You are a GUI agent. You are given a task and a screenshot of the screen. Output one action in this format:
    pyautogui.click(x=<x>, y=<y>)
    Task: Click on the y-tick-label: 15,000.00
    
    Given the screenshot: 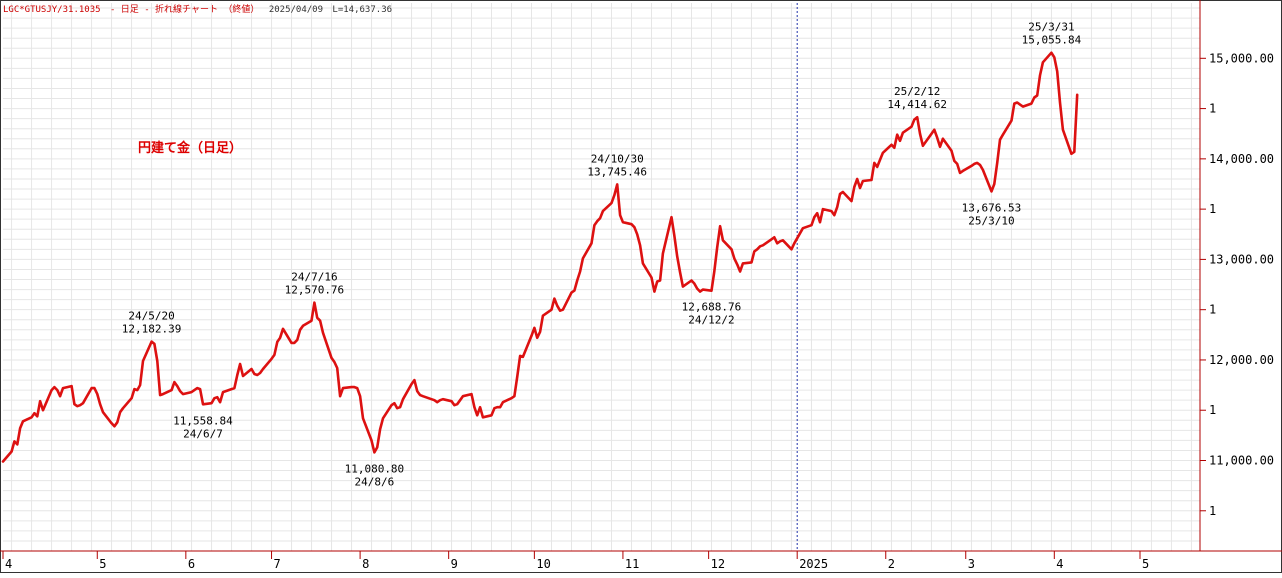 What is the action you would take?
    pyautogui.click(x=1241, y=58)
    